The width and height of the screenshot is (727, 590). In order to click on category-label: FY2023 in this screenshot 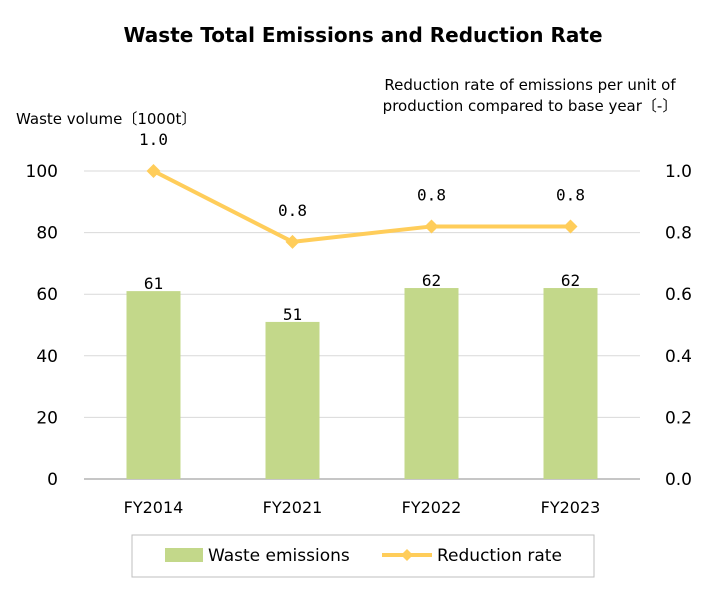, I will do `click(571, 507)`.